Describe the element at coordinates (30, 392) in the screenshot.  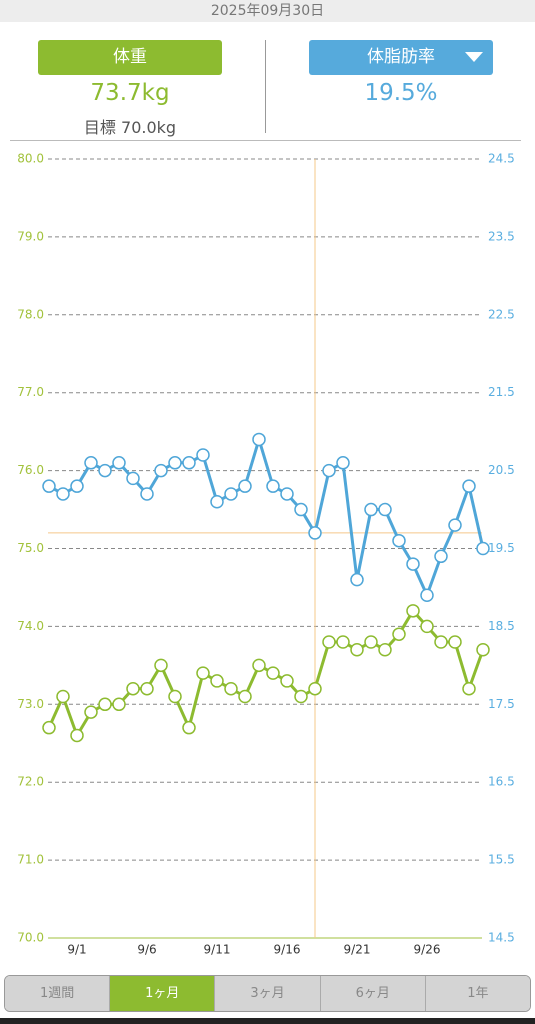
I see `y-tick-label: 77.0` at that location.